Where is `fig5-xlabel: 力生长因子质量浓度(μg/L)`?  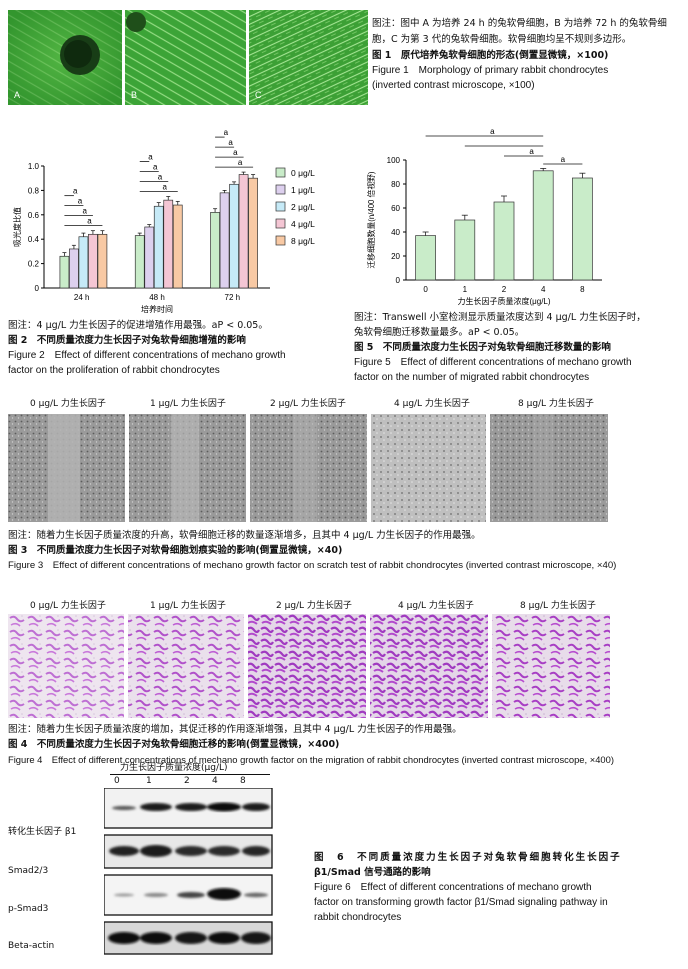
fig5-xlabel: 力生长因子质量浓度(μg/L) is located at coordinates (503, 301).